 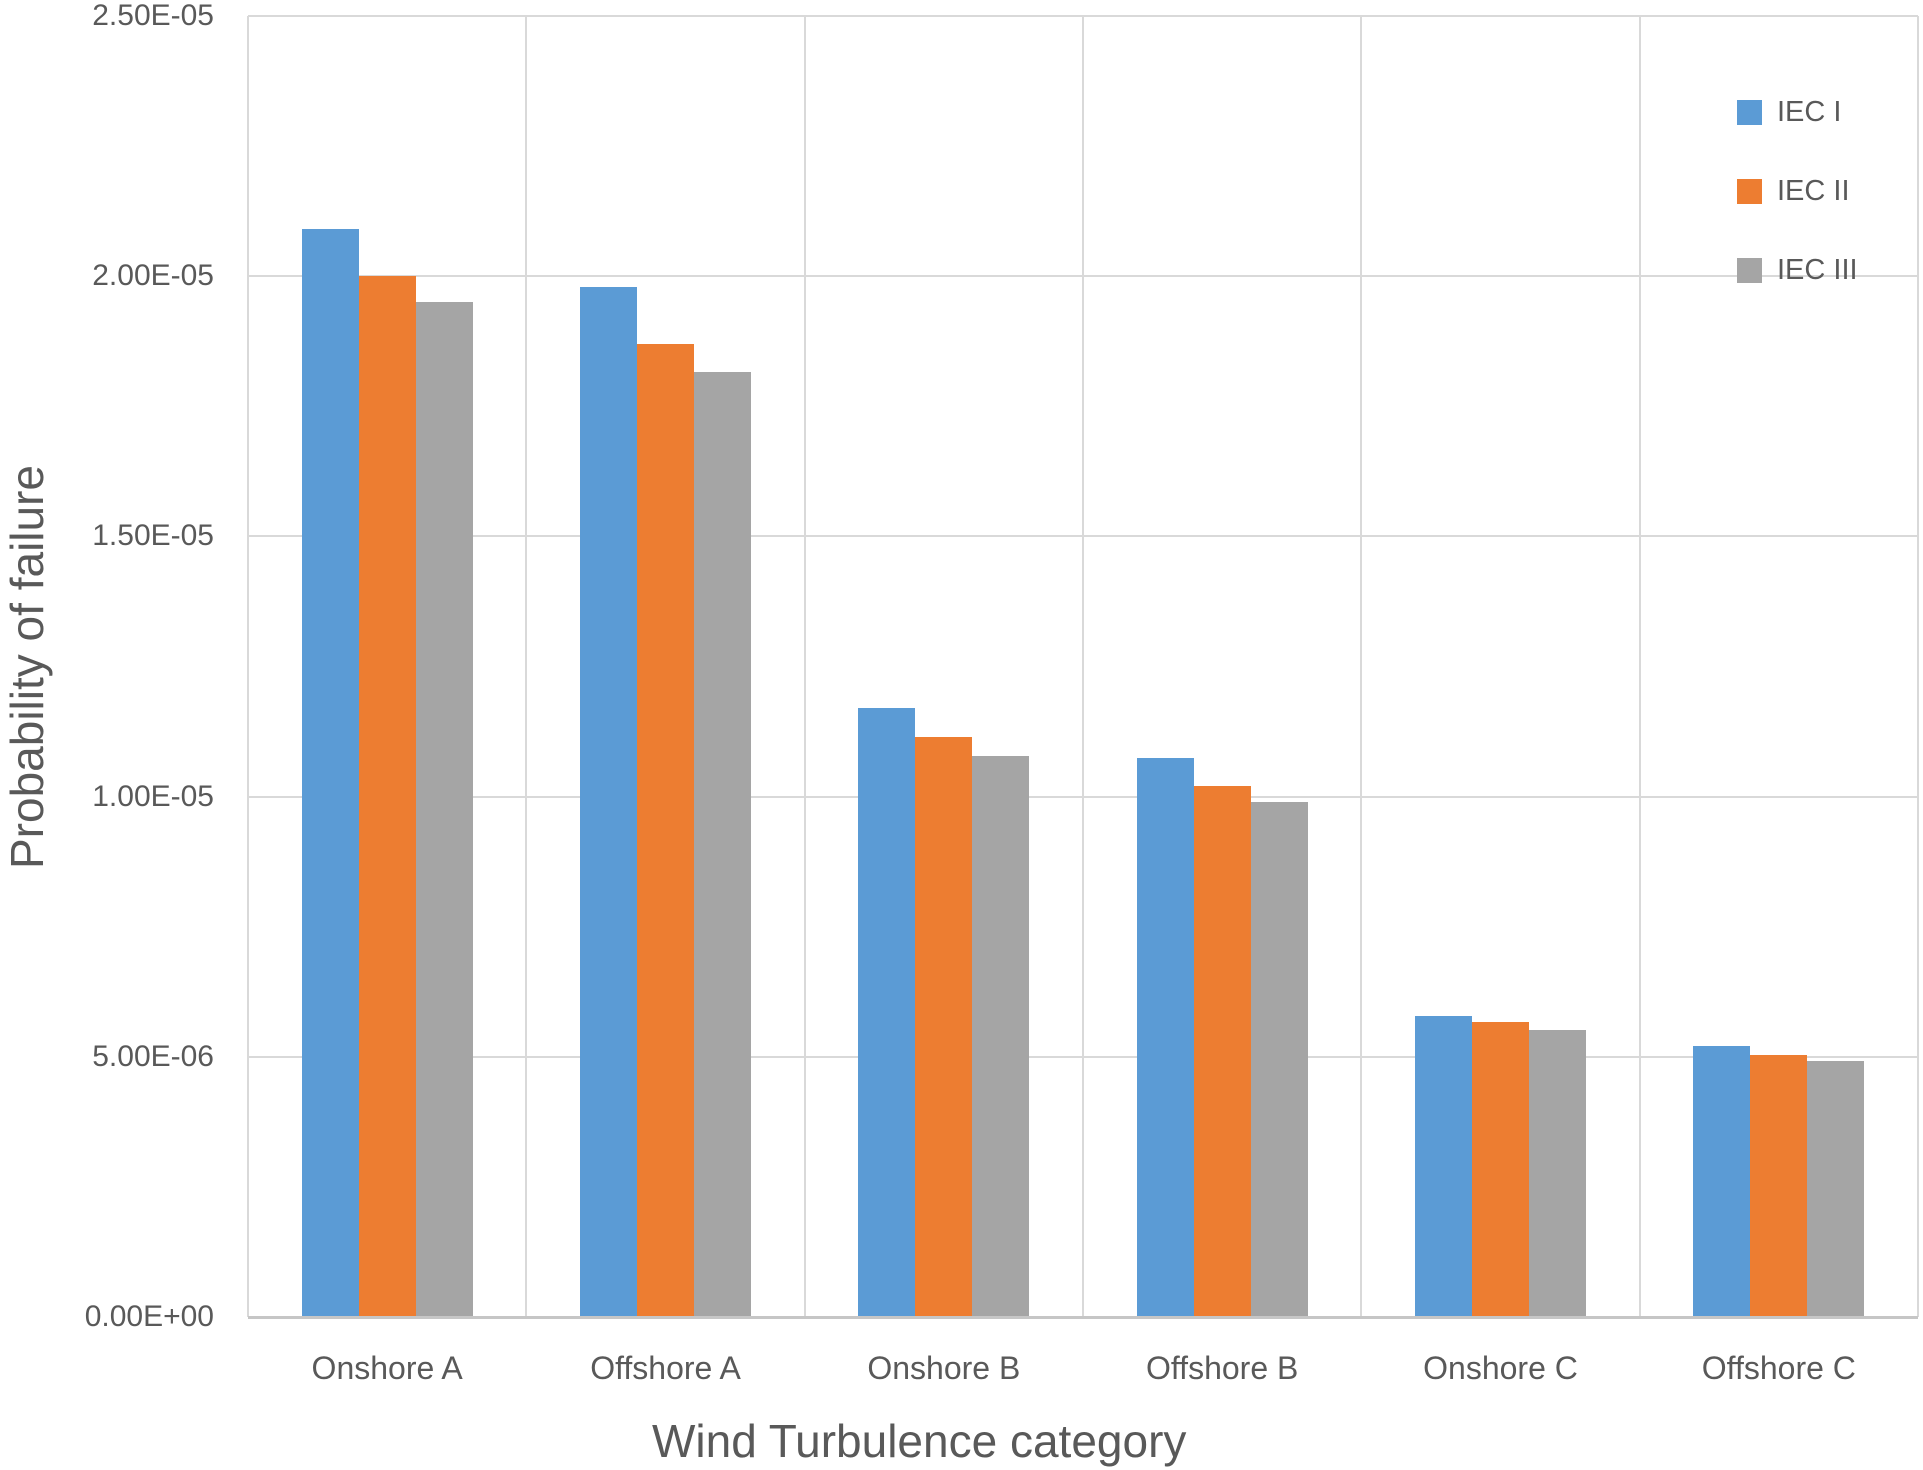 What do you see at coordinates (1779, 1186) in the screenshot?
I see `bar-offshore-c-iec-ii` at bounding box center [1779, 1186].